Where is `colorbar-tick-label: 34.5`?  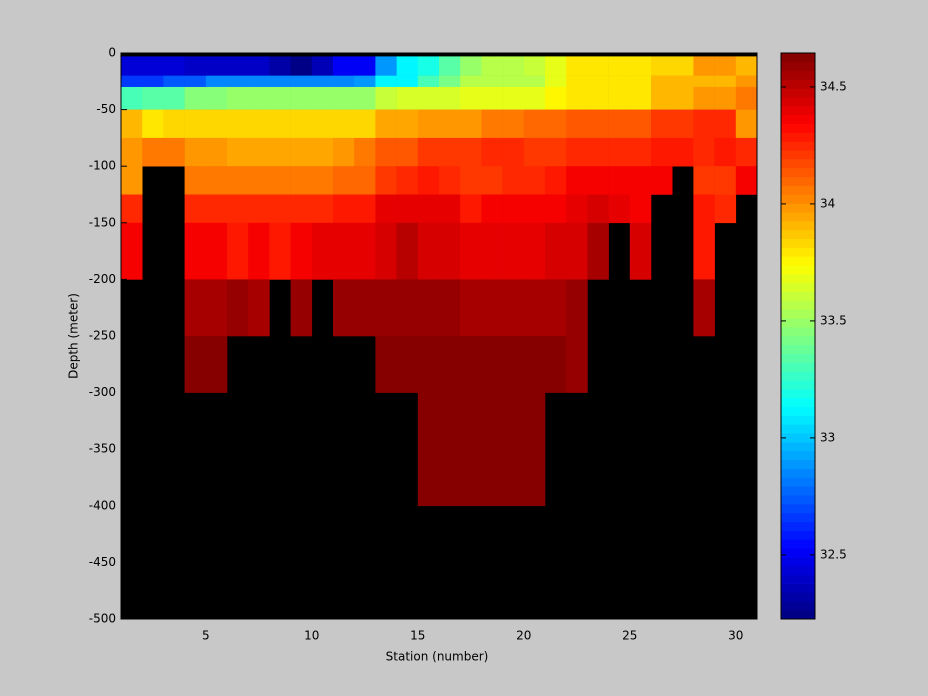 colorbar-tick-label: 34.5 is located at coordinates (833, 86).